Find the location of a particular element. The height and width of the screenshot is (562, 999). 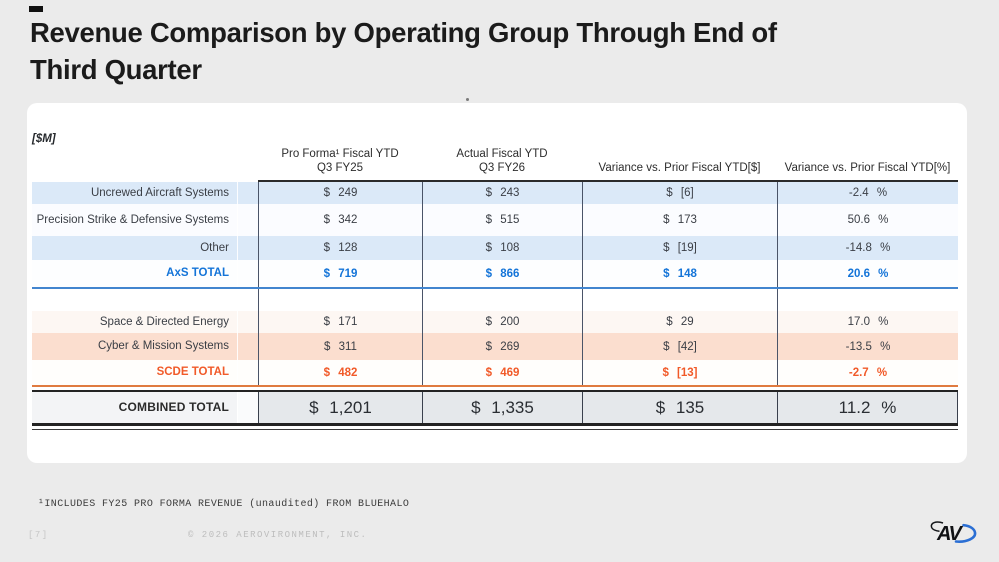

column-header-actual: Actual Fiscal YTD Q3 FY26 is located at coordinates (502, 161).